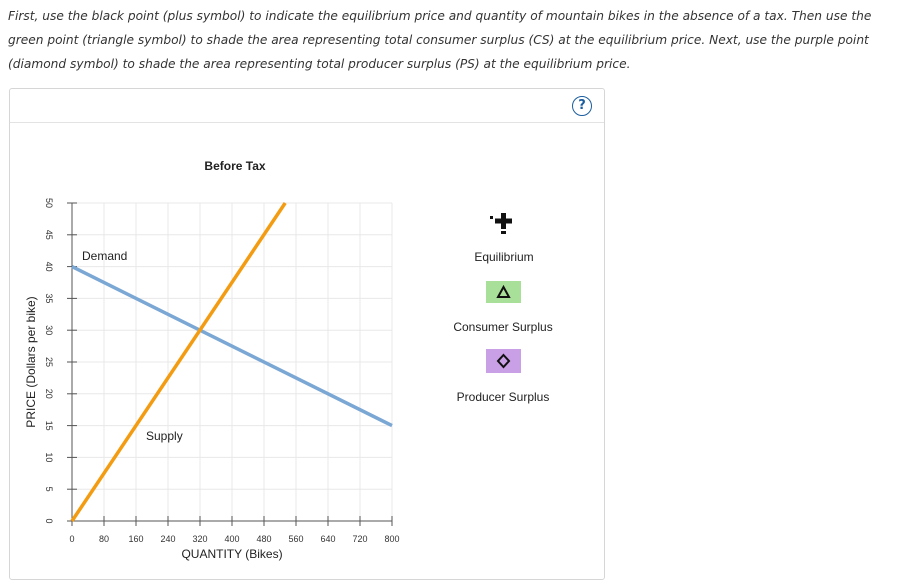  What do you see at coordinates (263, 539) in the screenshot?
I see `x-tick-label: 480` at bounding box center [263, 539].